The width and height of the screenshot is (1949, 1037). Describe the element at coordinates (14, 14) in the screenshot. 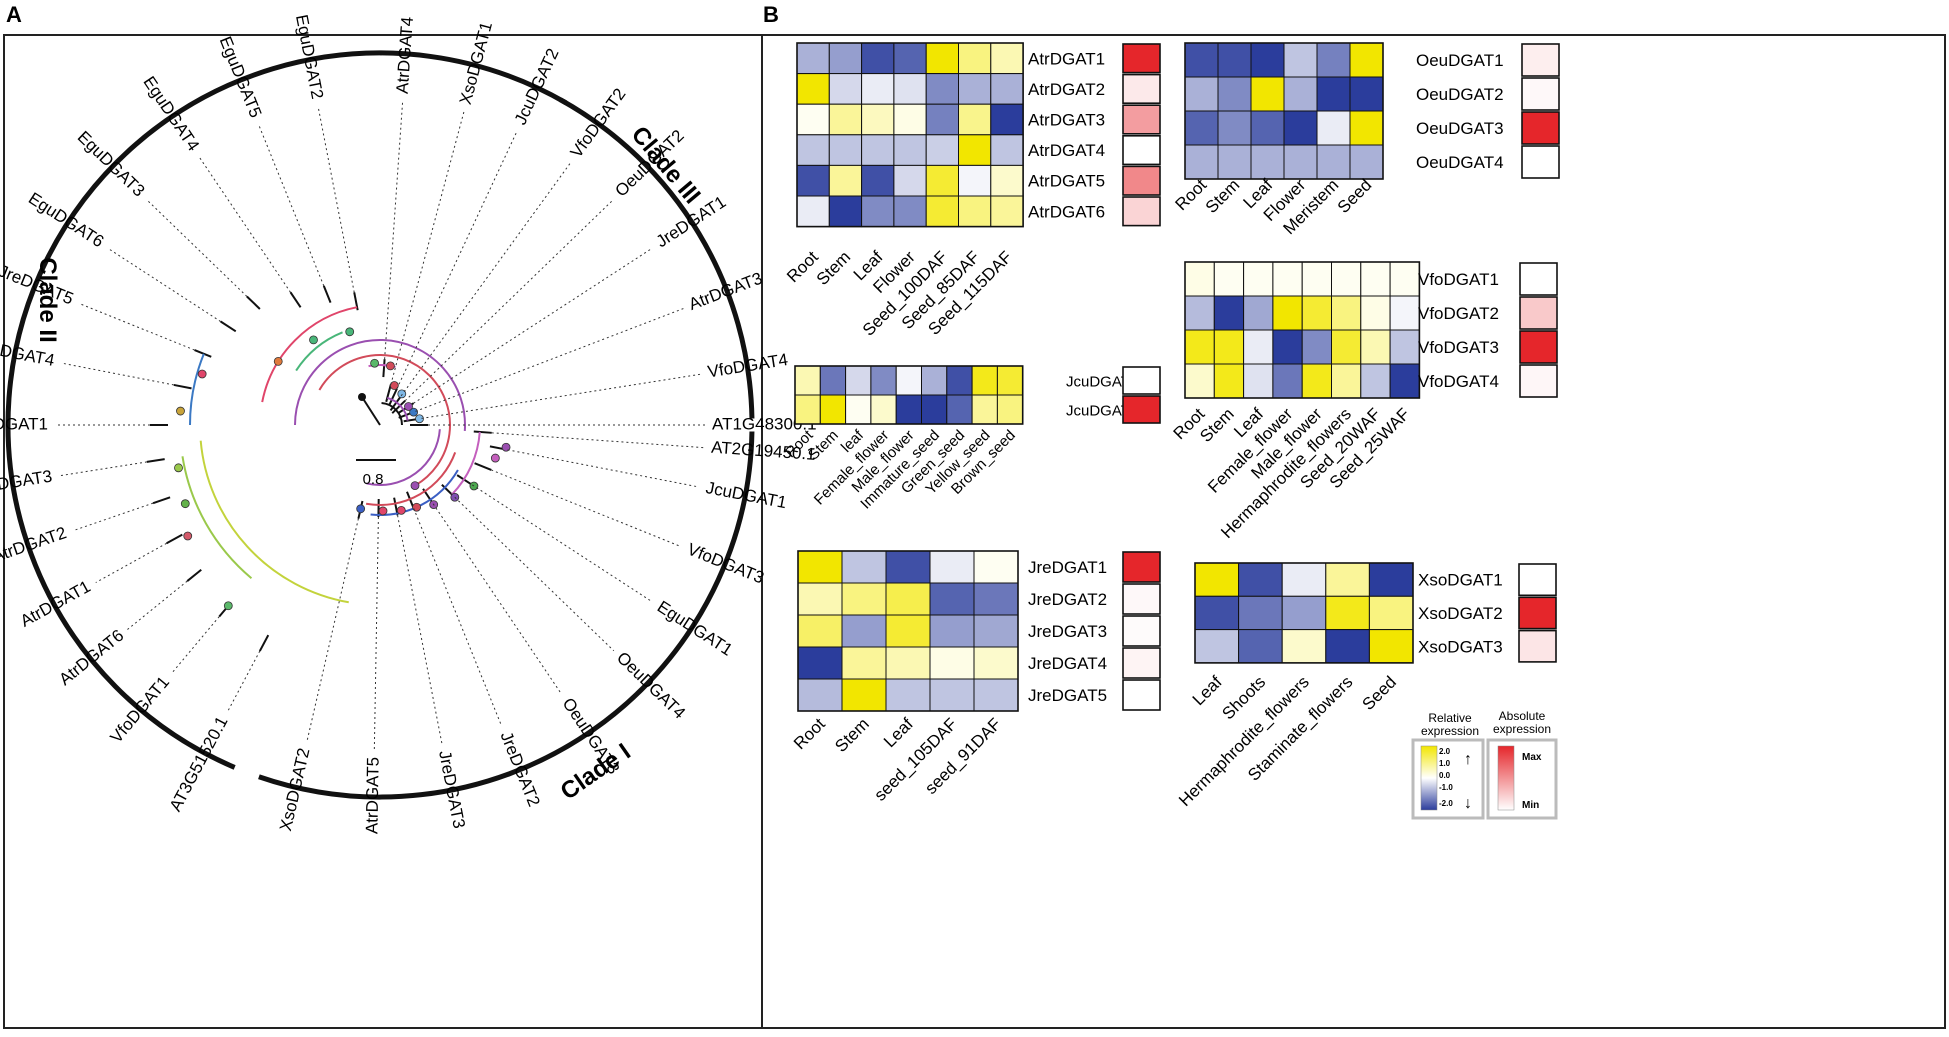

I see `panel-a-label: A` at that location.